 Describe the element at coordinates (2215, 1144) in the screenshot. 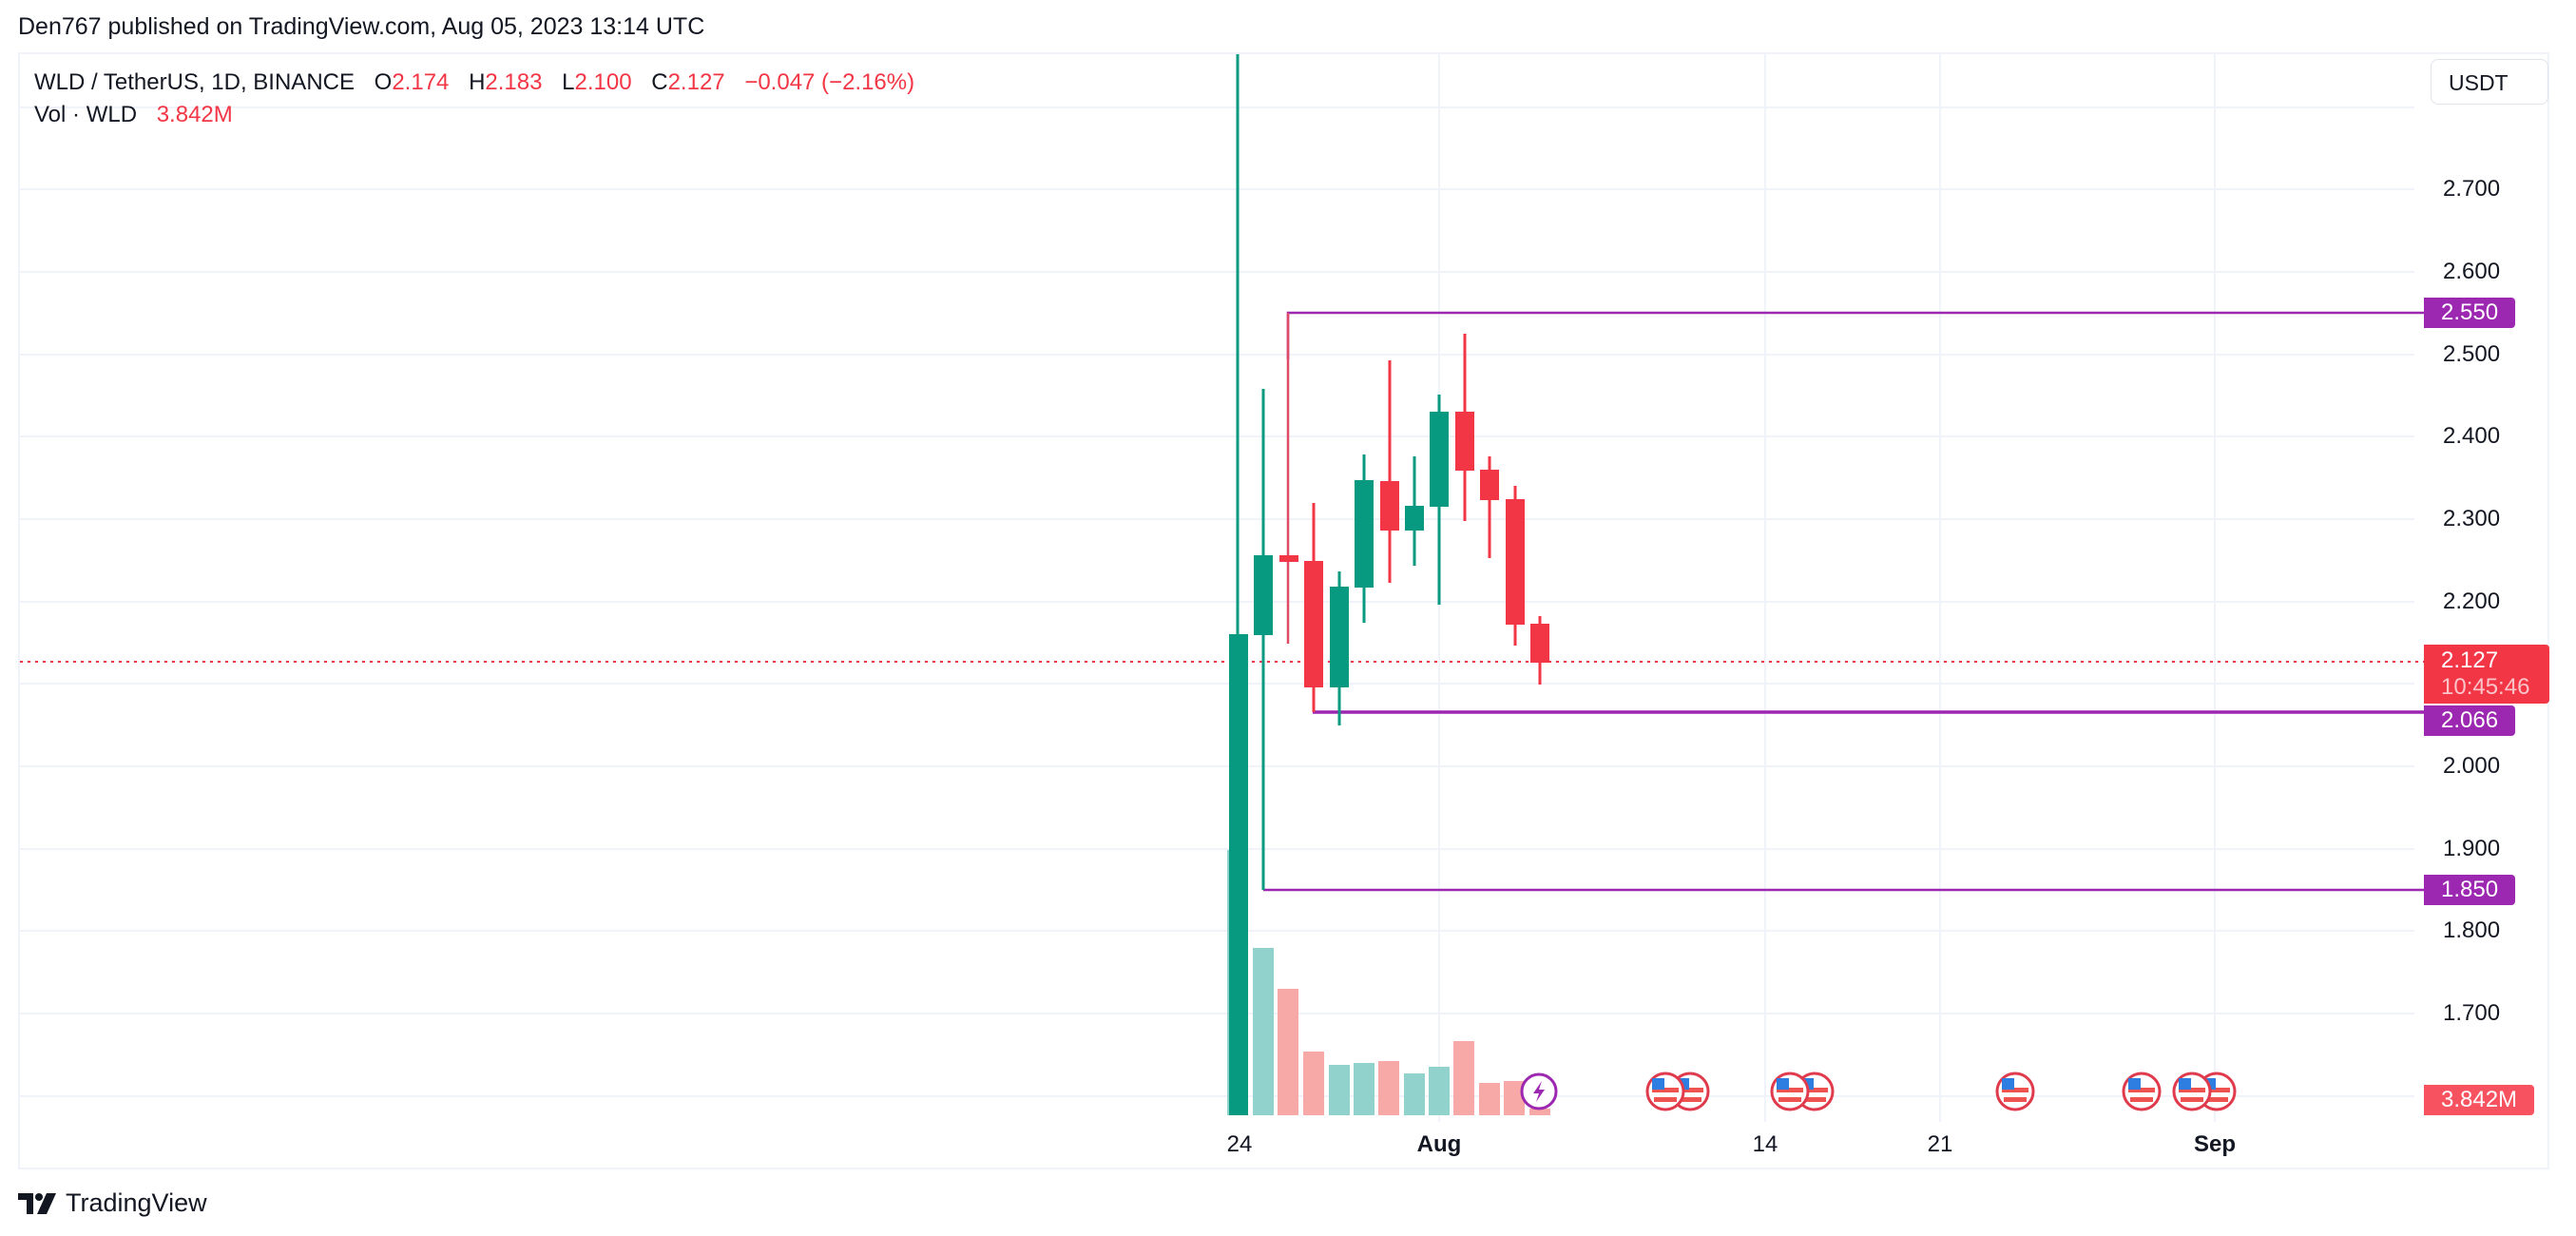

I see `time-label: Sep` at that location.